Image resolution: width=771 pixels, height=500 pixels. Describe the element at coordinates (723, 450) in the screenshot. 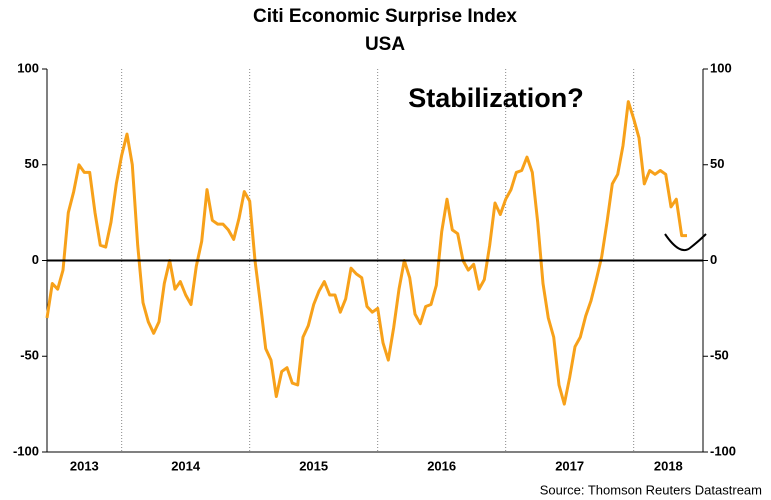

I see `y2-tick-label: -100` at that location.